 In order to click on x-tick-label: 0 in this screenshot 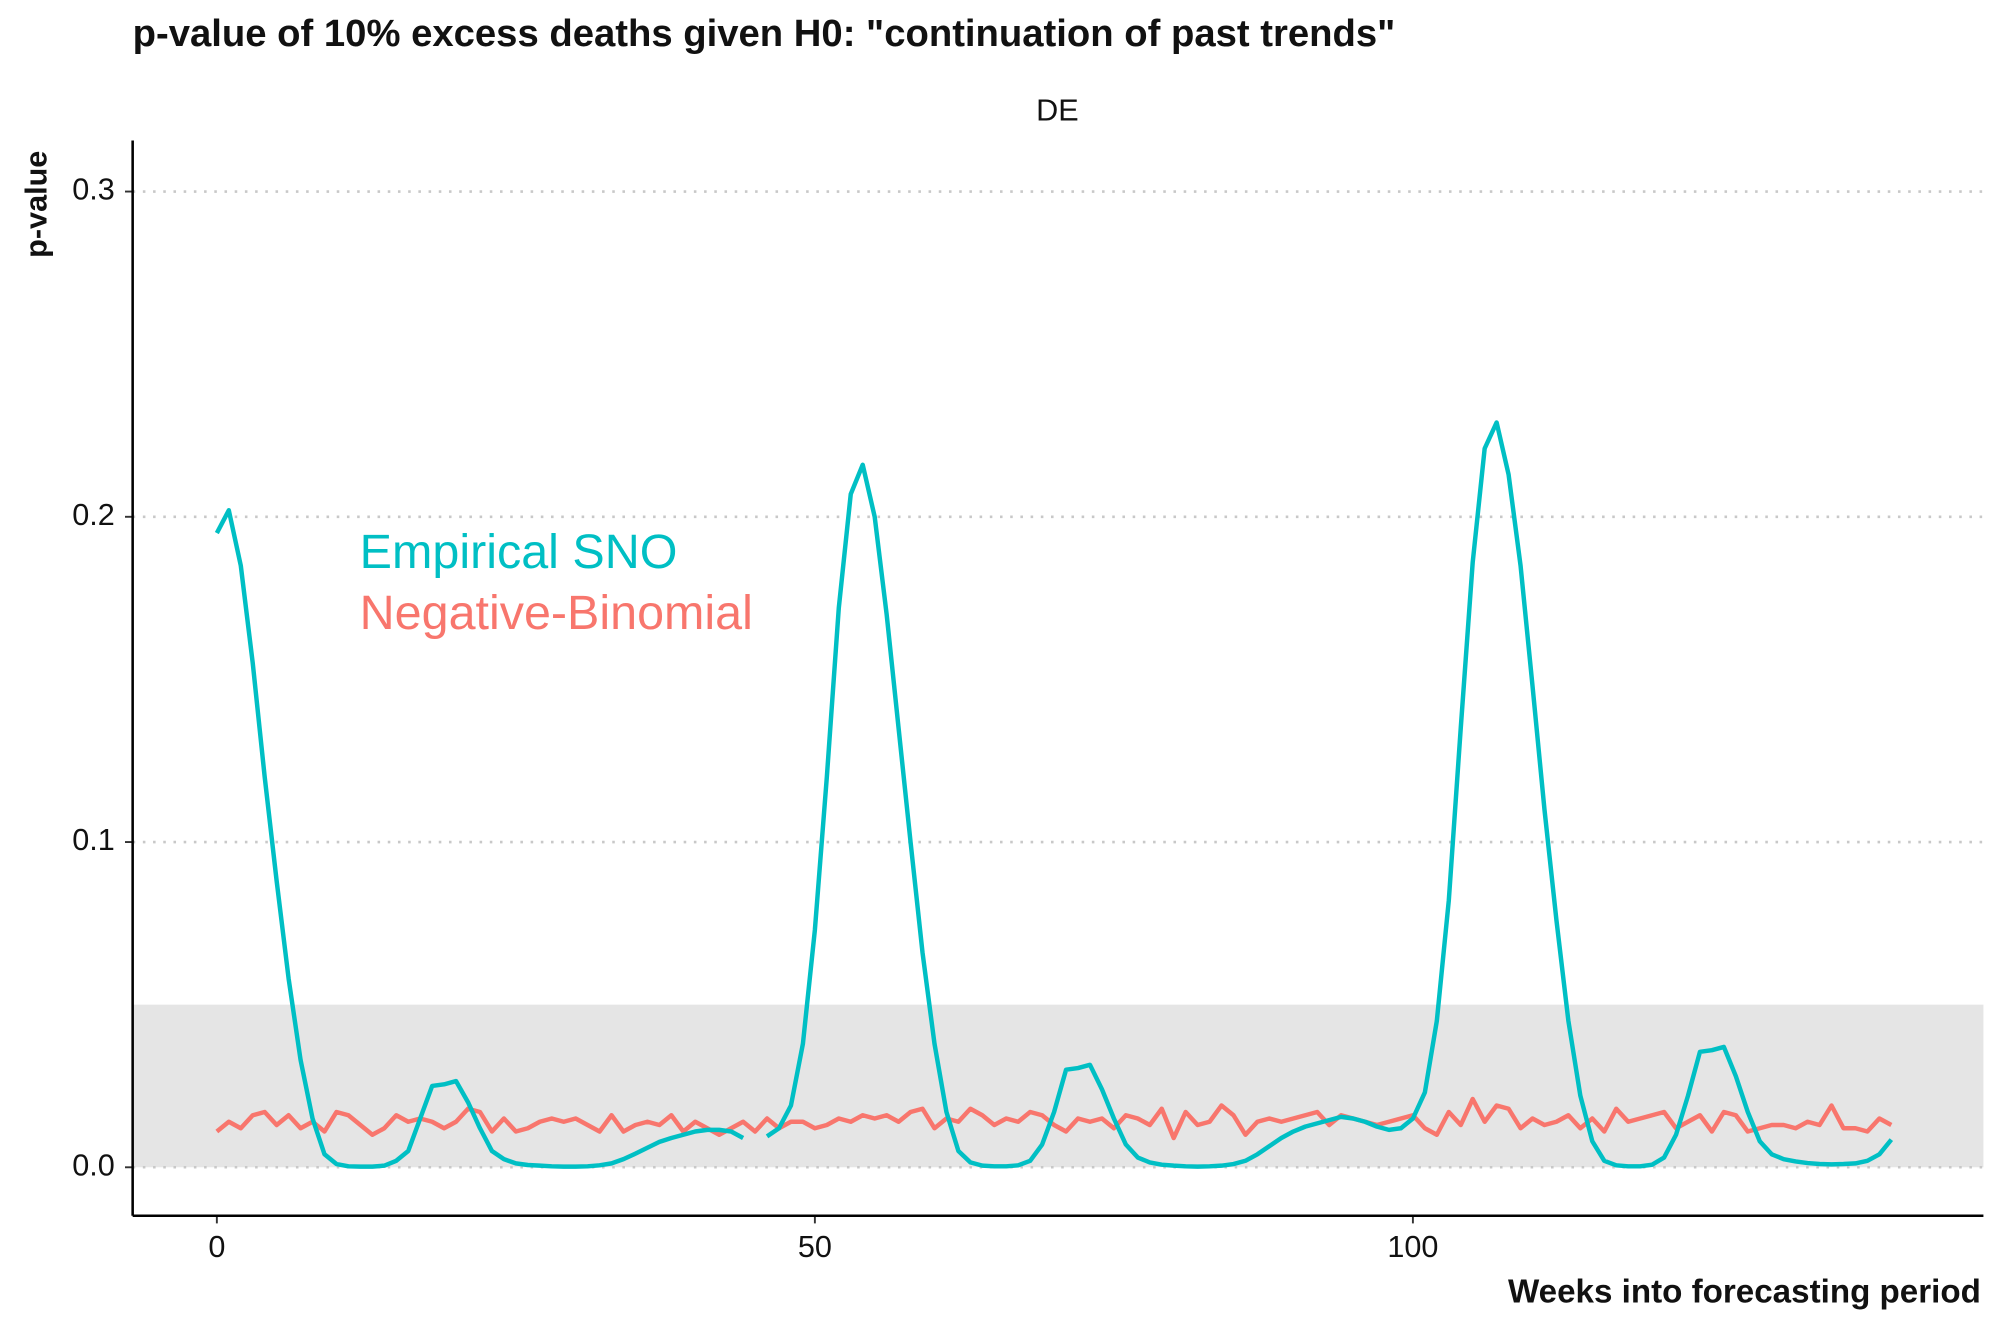, I will do `click(216, 1247)`.